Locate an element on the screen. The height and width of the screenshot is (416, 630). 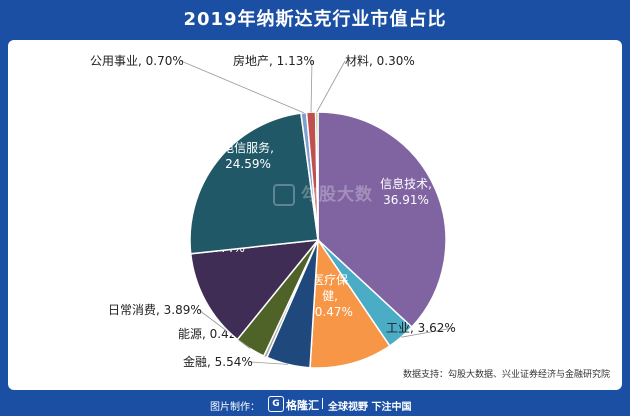
brand-slogan: 全球视野 下注中国 is located at coordinates (370, 407).